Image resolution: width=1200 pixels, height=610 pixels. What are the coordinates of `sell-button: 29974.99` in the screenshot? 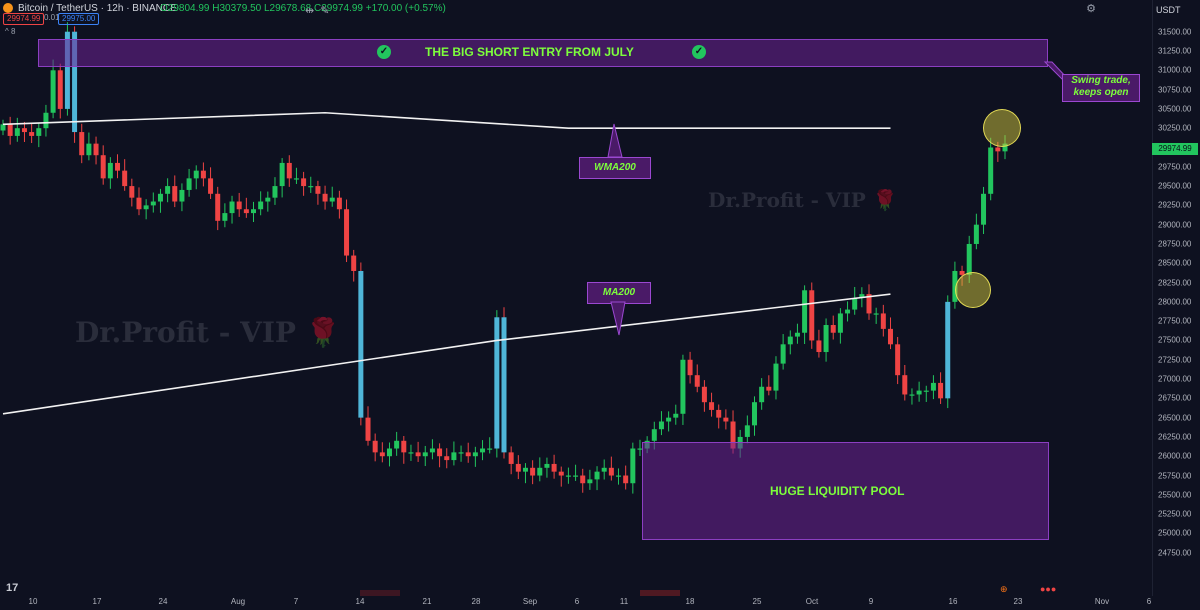 It's located at (24, 19).